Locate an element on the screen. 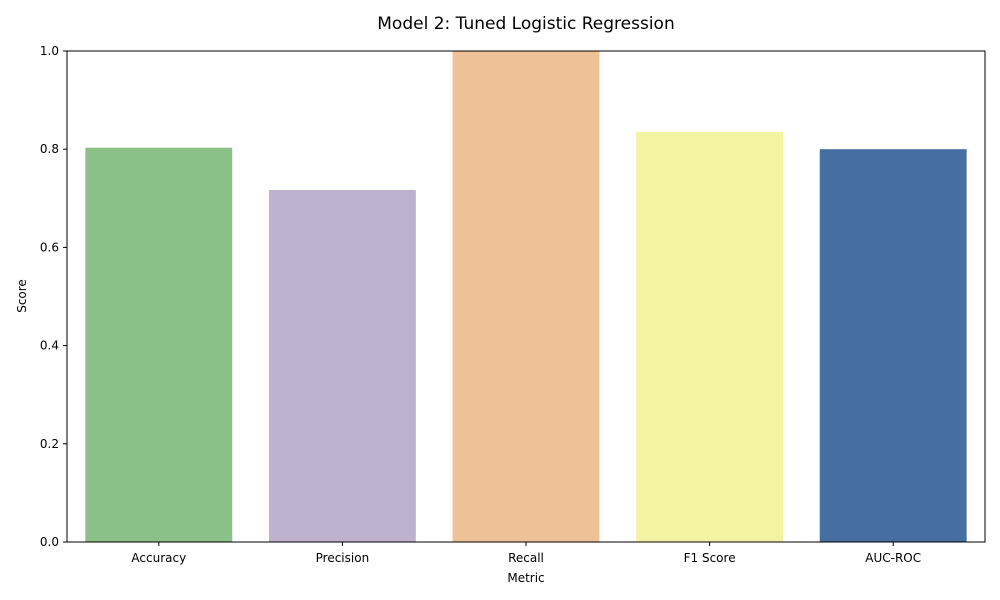 The width and height of the screenshot is (1000, 600). y-tick-label: 0.6 is located at coordinates (49, 247).